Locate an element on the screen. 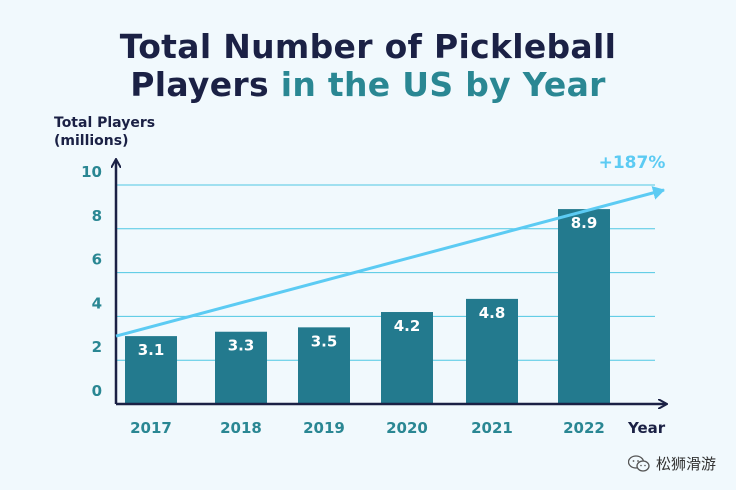  chart-title-in-the-us: in the US by Year is located at coordinates (443, 84).